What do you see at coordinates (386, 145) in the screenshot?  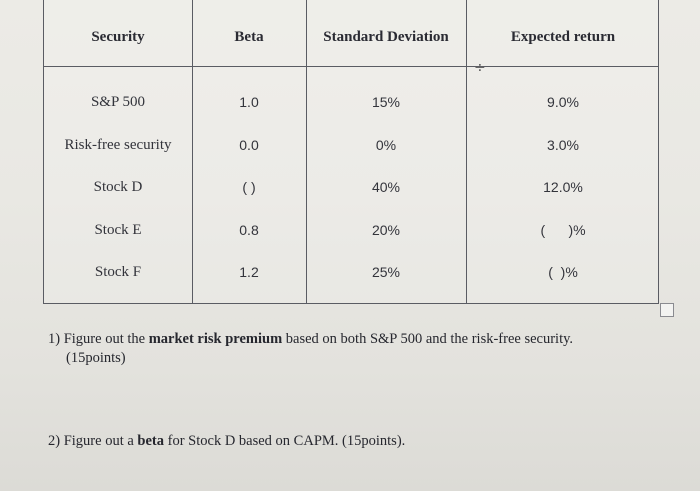 I see `cell-std-dev: 0%` at bounding box center [386, 145].